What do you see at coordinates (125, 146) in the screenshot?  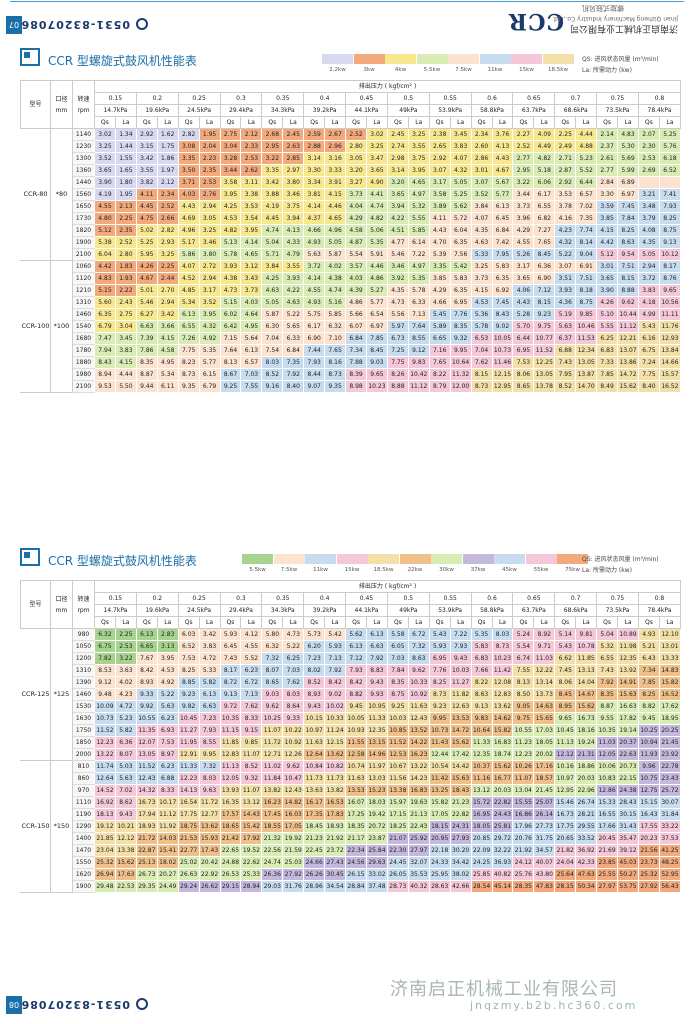 I see `la-value: 1.44` at bounding box center [125, 146].